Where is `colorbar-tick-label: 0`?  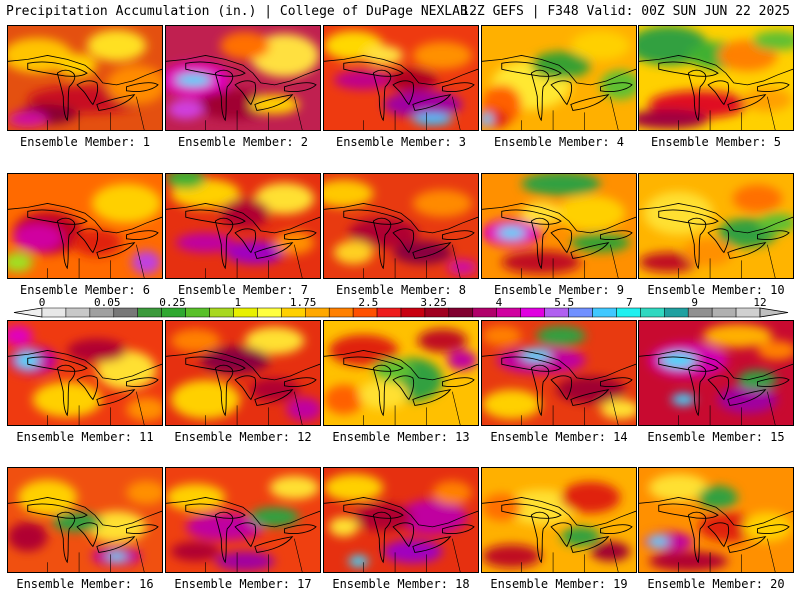 colorbar-tick-label: 0 is located at coordinates (42, 302).